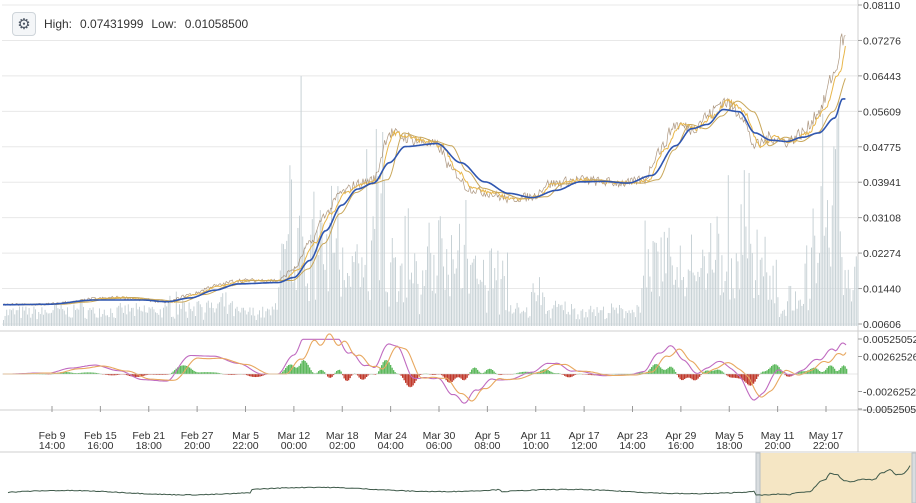 The width and height of the screenshot is (916, 503). I want to click on x-tick-time: 00:00, so click(294, 446).